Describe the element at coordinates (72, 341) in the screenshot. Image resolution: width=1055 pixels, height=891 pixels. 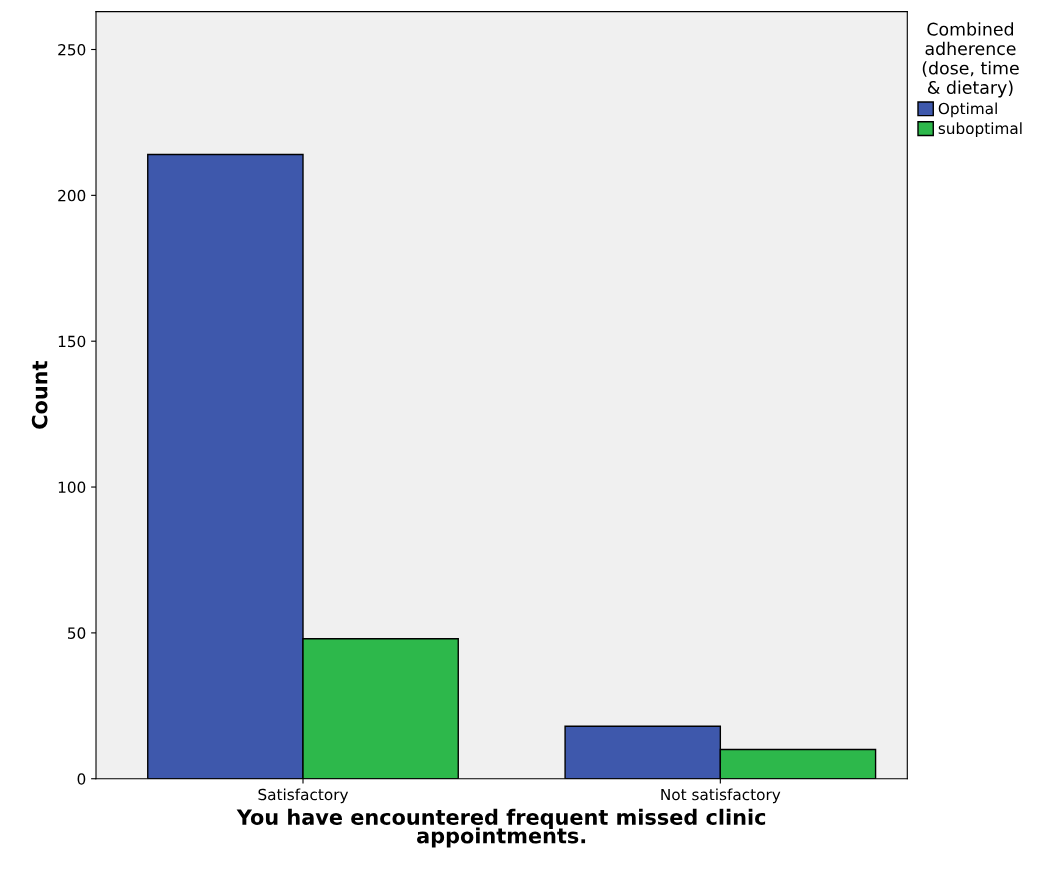
I see `y-tick-label: 150` at that location.